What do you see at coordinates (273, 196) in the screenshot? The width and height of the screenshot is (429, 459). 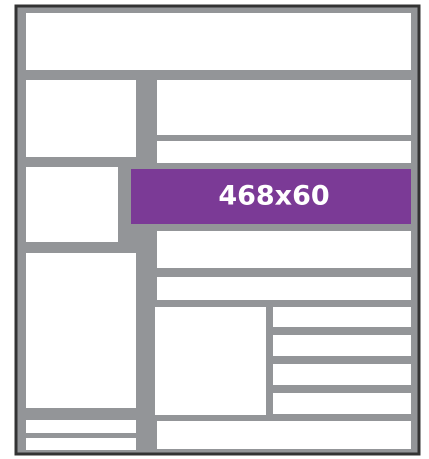 I see `ad-label: 468x60` at bounding box center [273, 196].